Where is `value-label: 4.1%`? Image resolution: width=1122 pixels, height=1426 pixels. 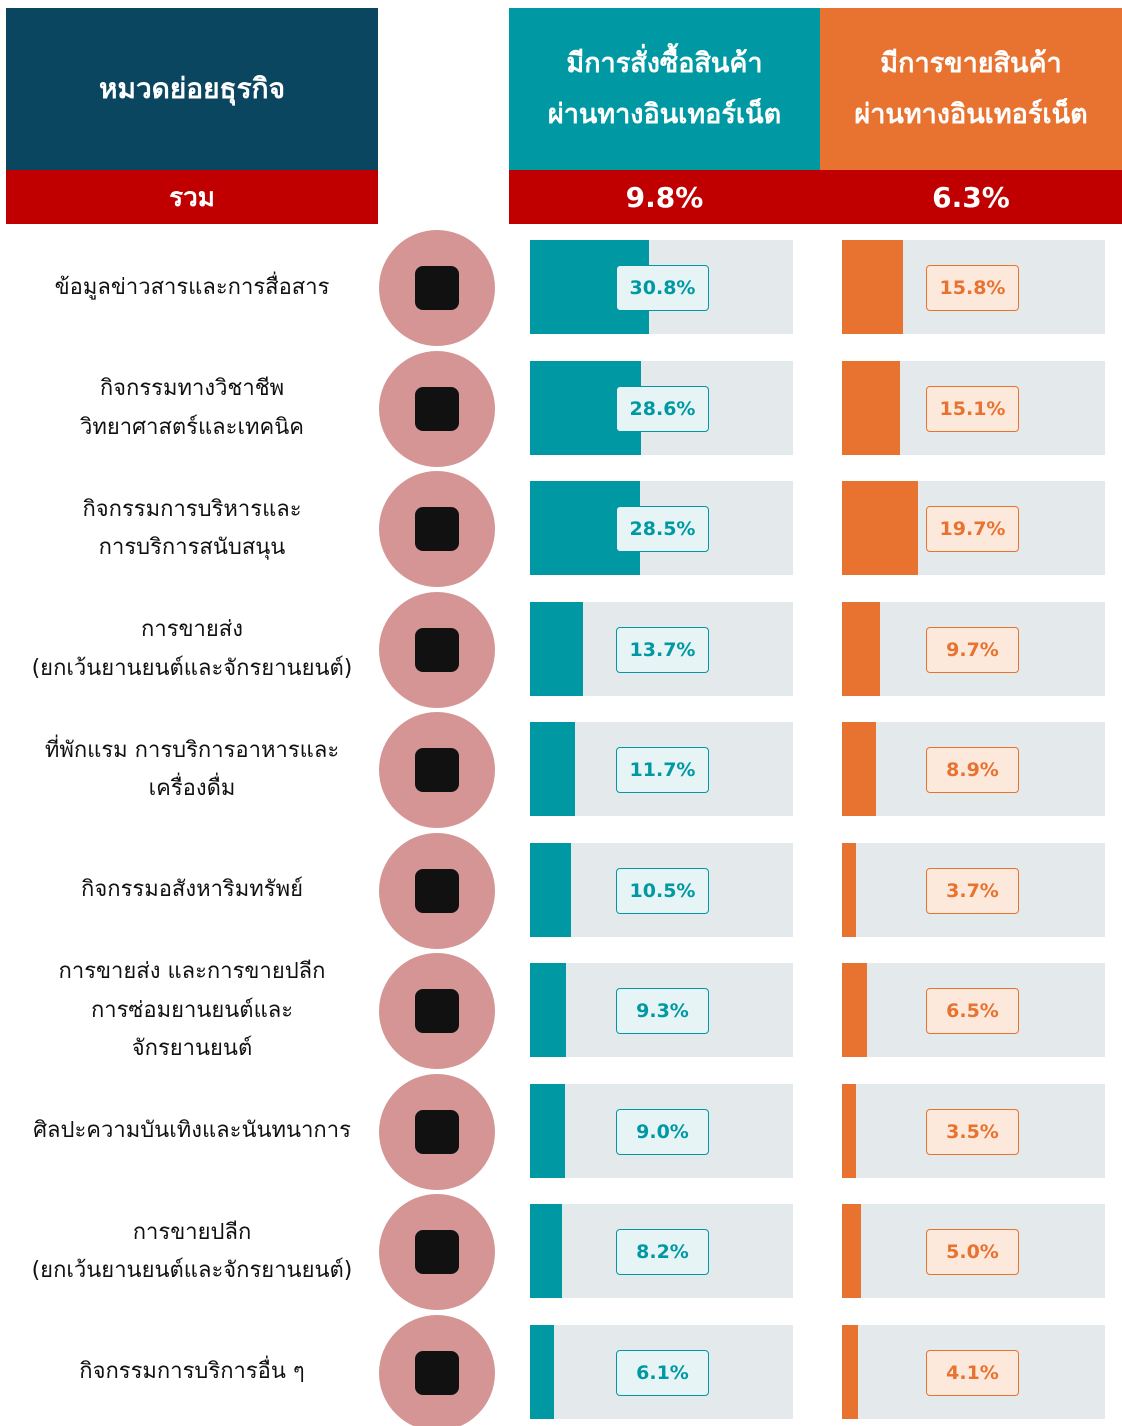 value-label: 4.1% is located at coordinates (972, 1372).